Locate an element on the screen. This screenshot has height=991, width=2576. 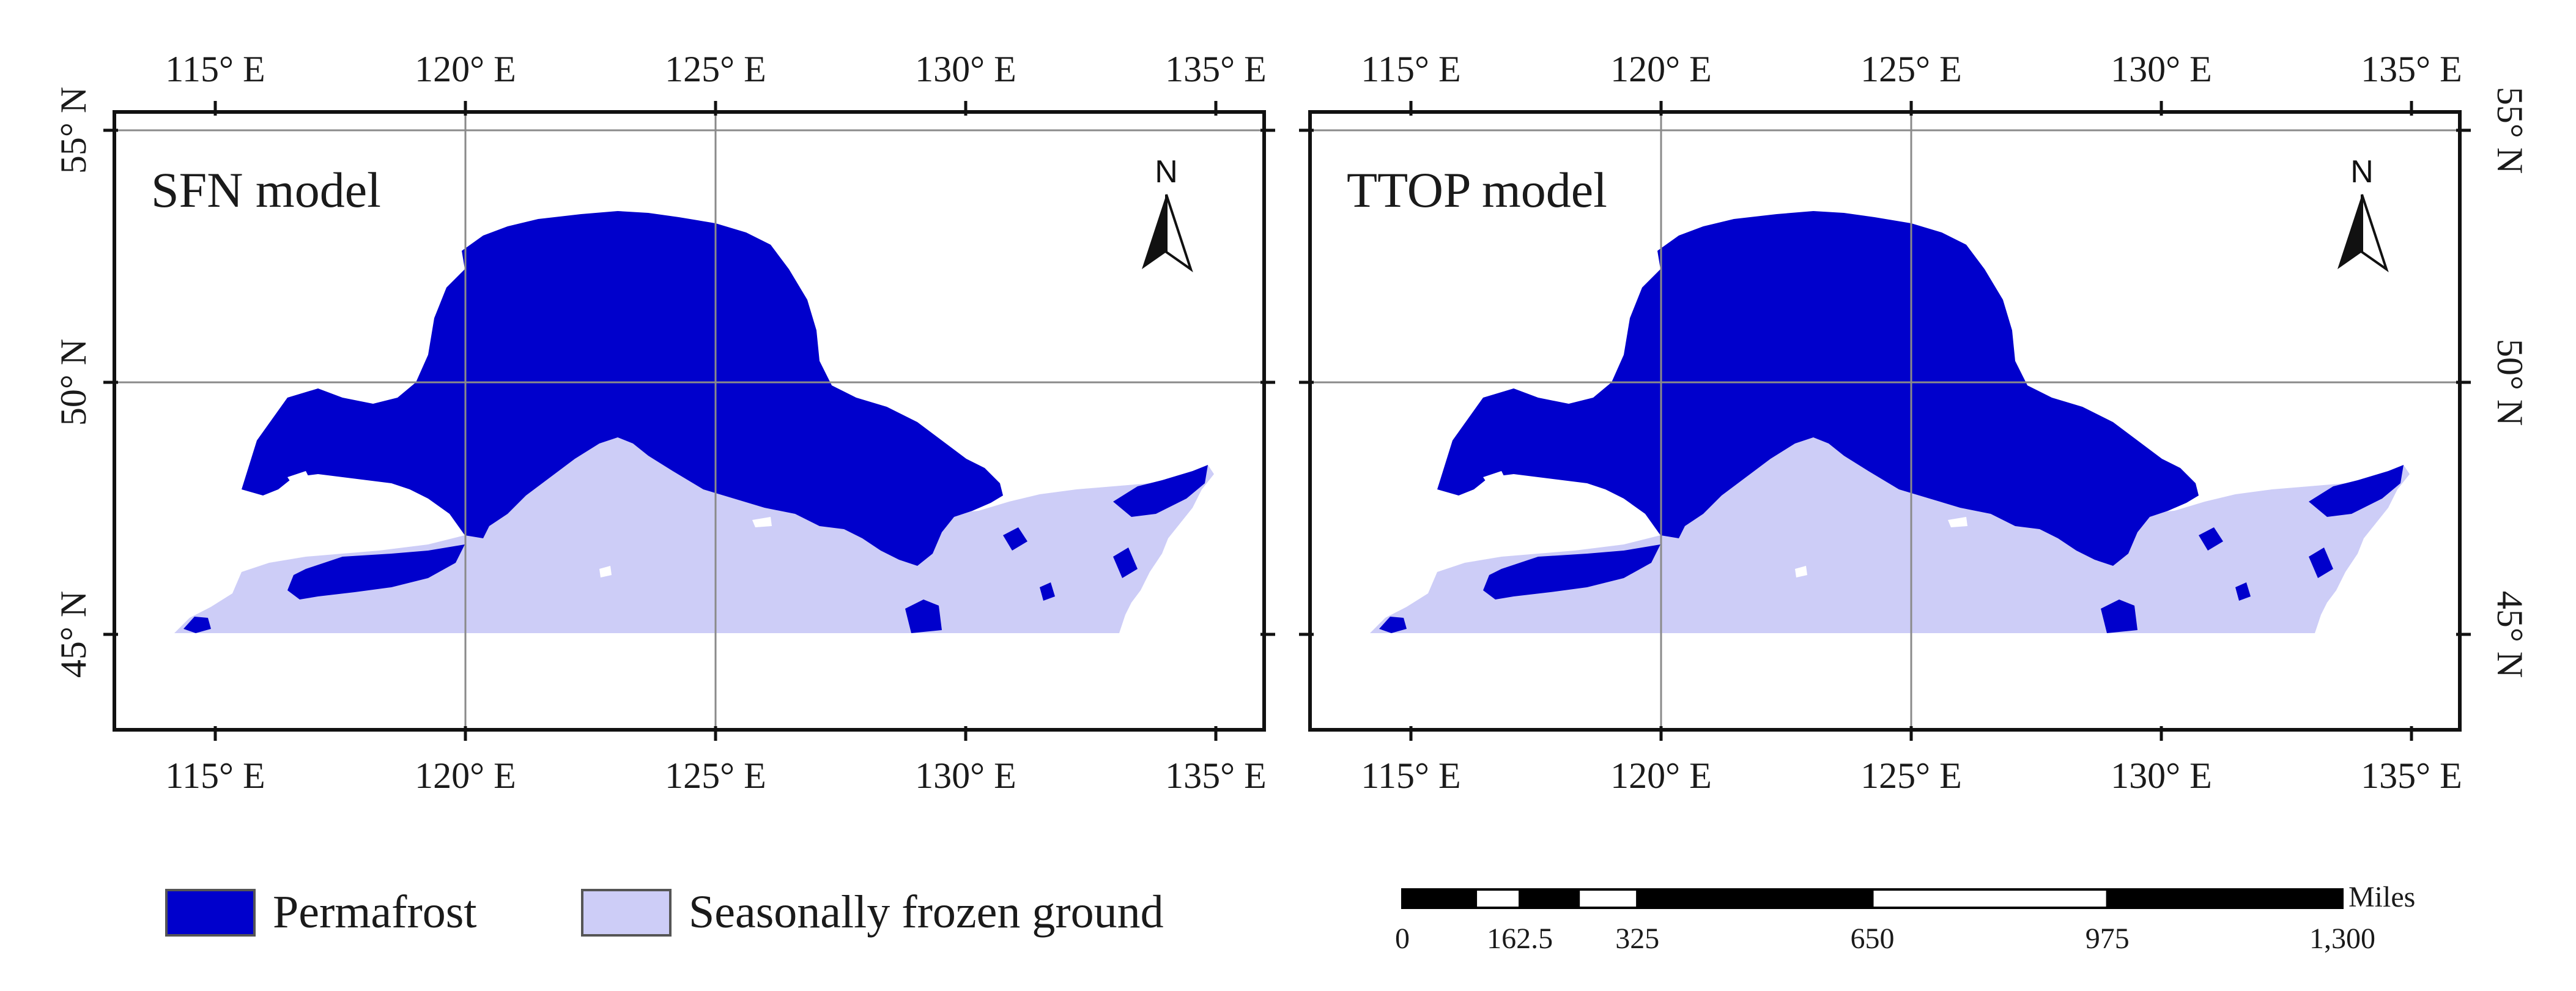
legend-item-seasonal: Seasonally frozen ground is located at coordinates (872, 912).